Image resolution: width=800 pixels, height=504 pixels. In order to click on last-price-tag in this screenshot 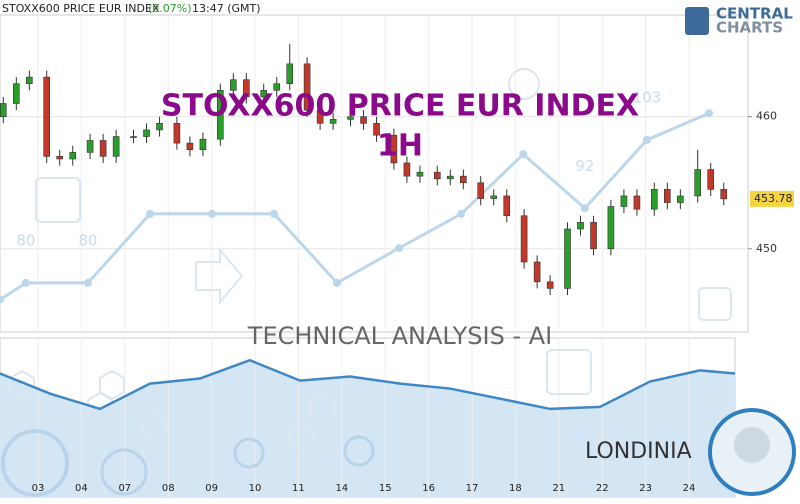, I will do `click(772, 198)`.